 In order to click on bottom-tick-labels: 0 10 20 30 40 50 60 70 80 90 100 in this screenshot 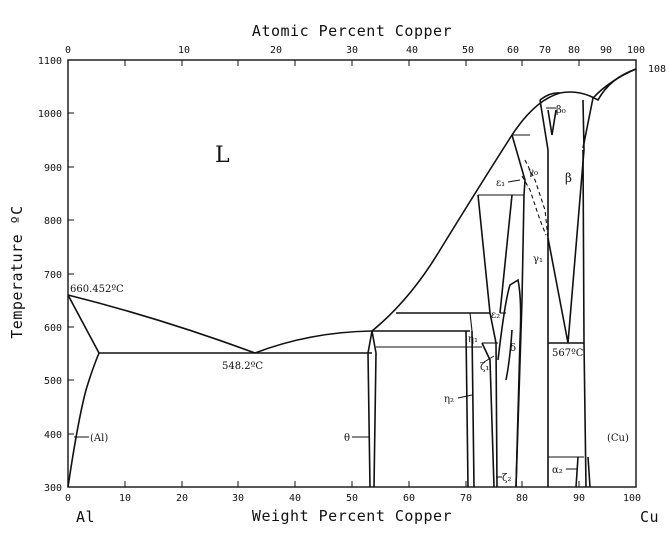, I will do `click(353, 498)`.